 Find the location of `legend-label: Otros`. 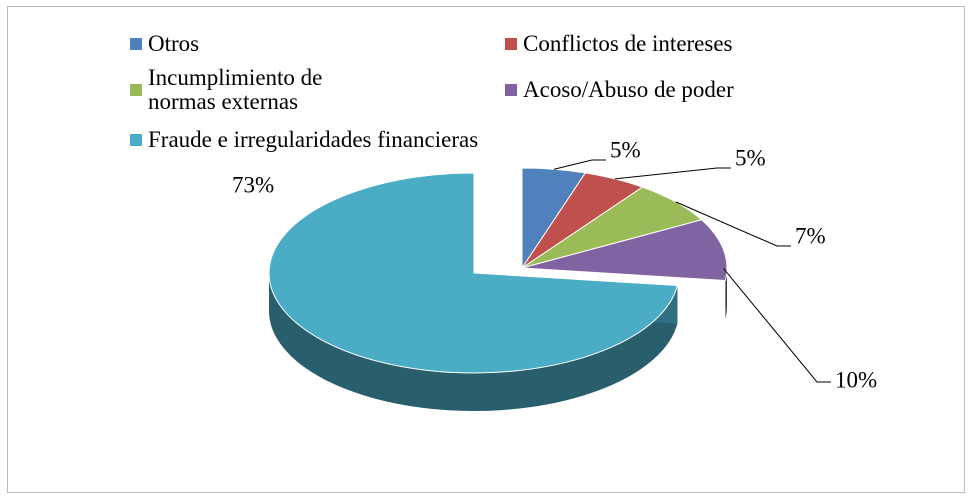

legend-label: Otros is located at coordinates (174, 43).